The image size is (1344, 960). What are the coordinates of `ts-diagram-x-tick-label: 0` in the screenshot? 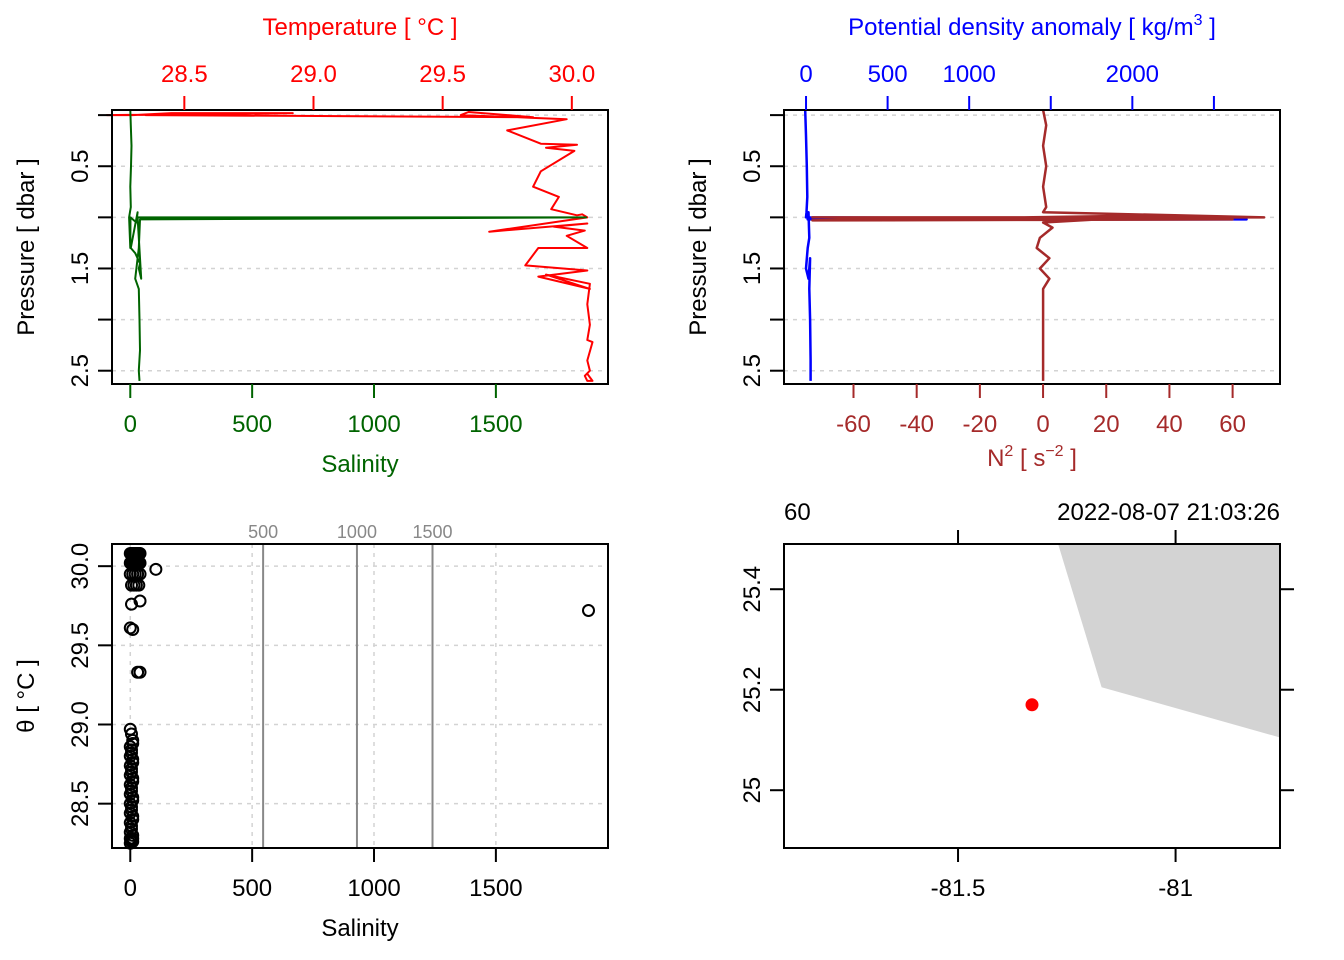 It's located at (130, 888).